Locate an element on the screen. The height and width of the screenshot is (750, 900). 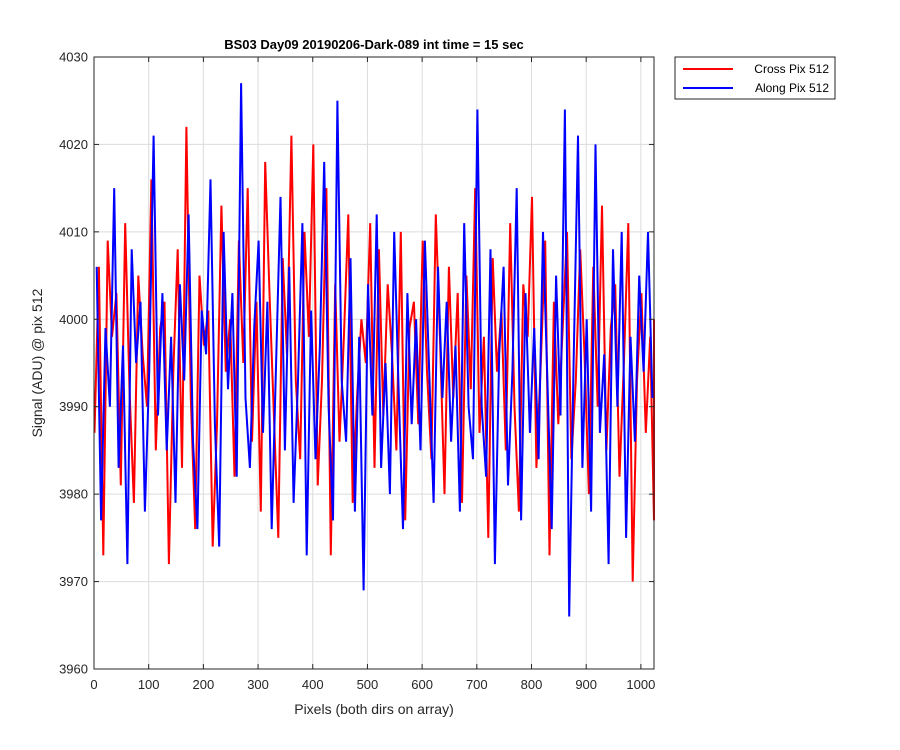
y-tick-label: 3970 is located at coordinates (73, 581).